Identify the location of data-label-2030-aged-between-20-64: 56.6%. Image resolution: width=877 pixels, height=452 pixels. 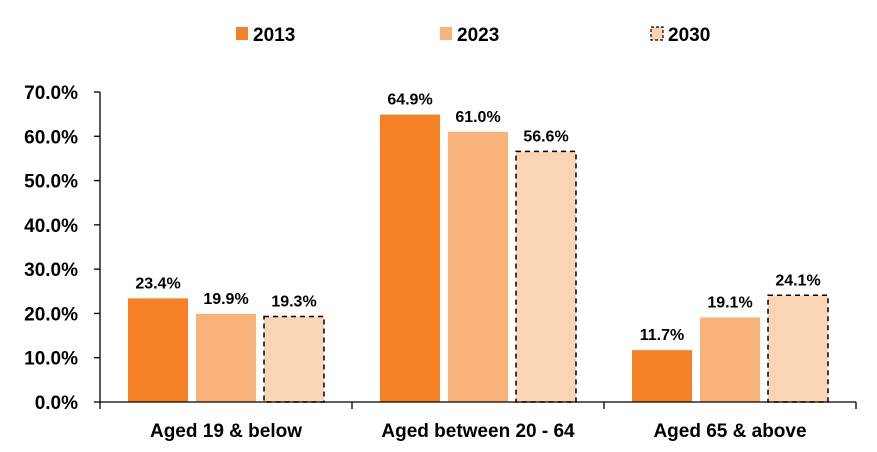
(545, 136).